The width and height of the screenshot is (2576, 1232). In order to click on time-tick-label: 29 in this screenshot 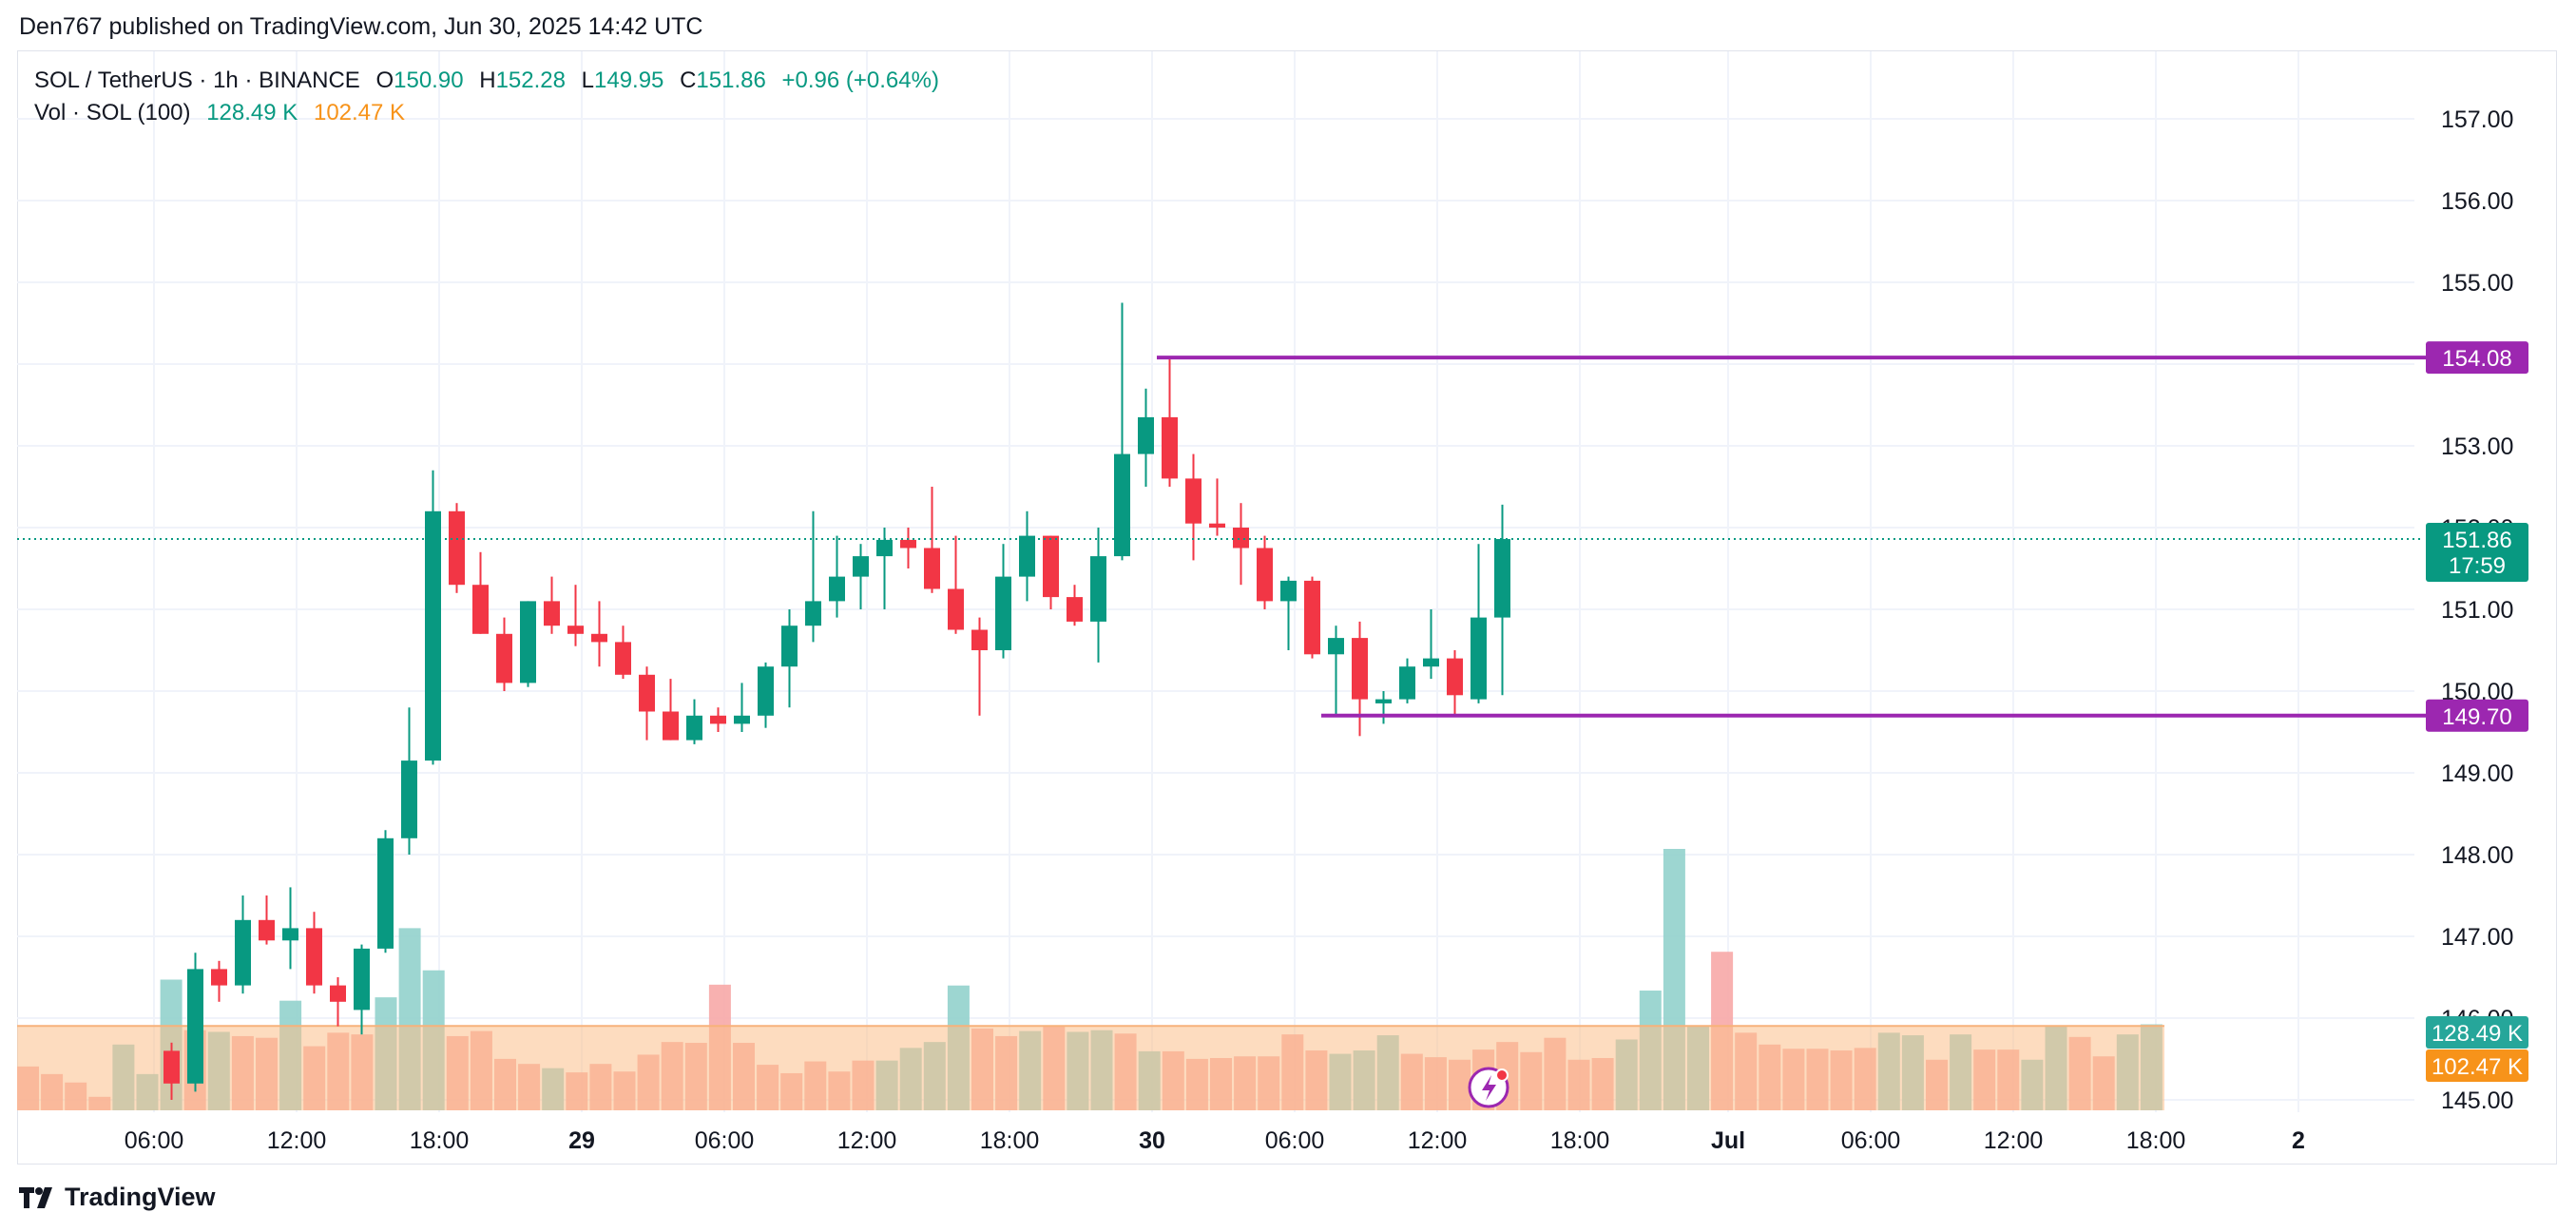, I will do `click(581, 1140)`.